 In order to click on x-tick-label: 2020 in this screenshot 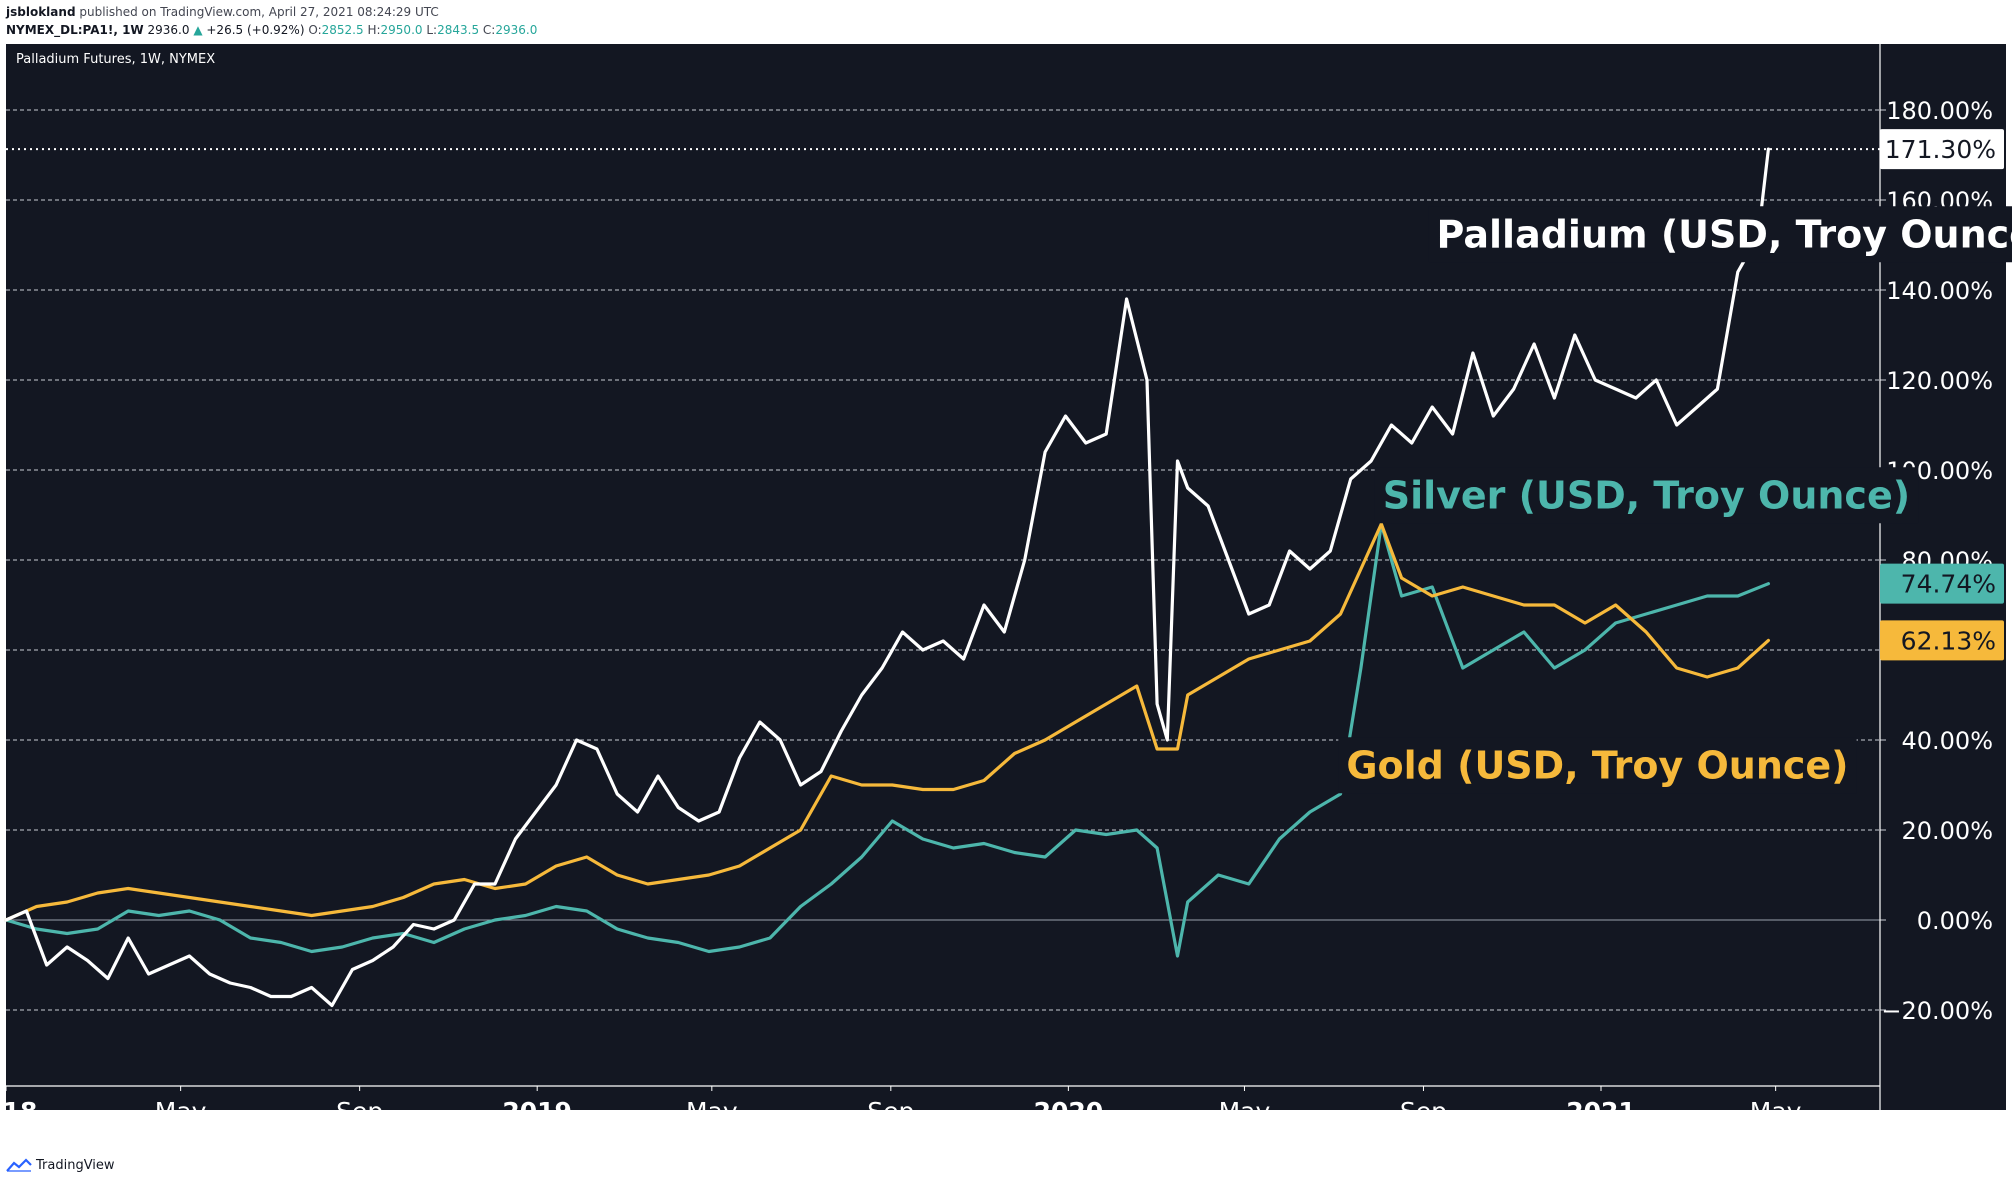, I will do `click(1069, 1111)`.